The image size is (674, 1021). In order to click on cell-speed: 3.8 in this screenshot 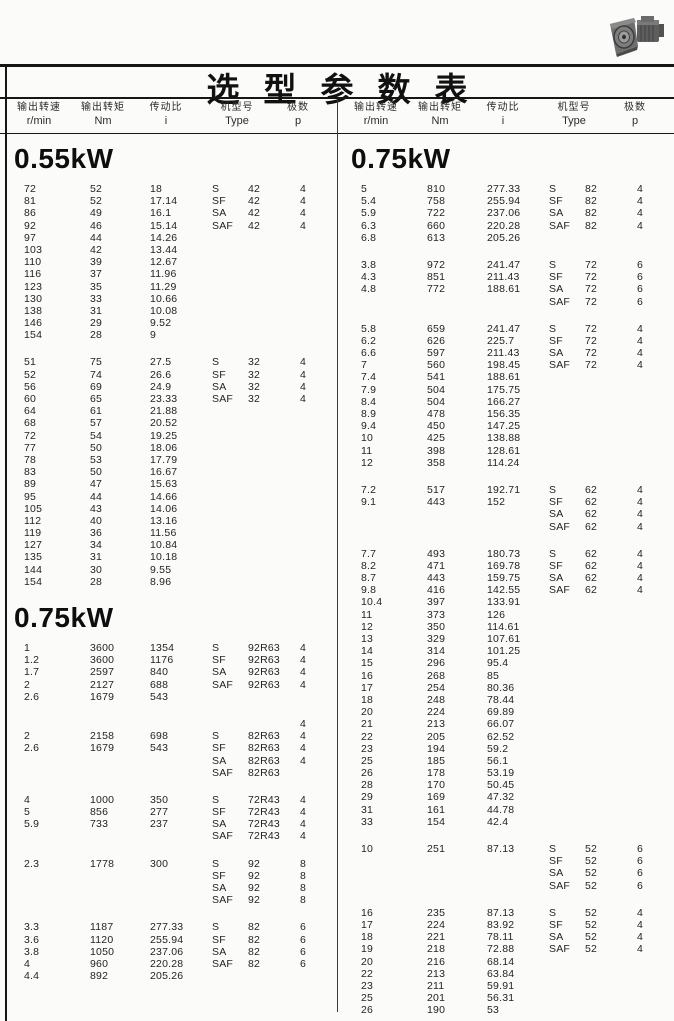, I will do `click(369, 264)`.